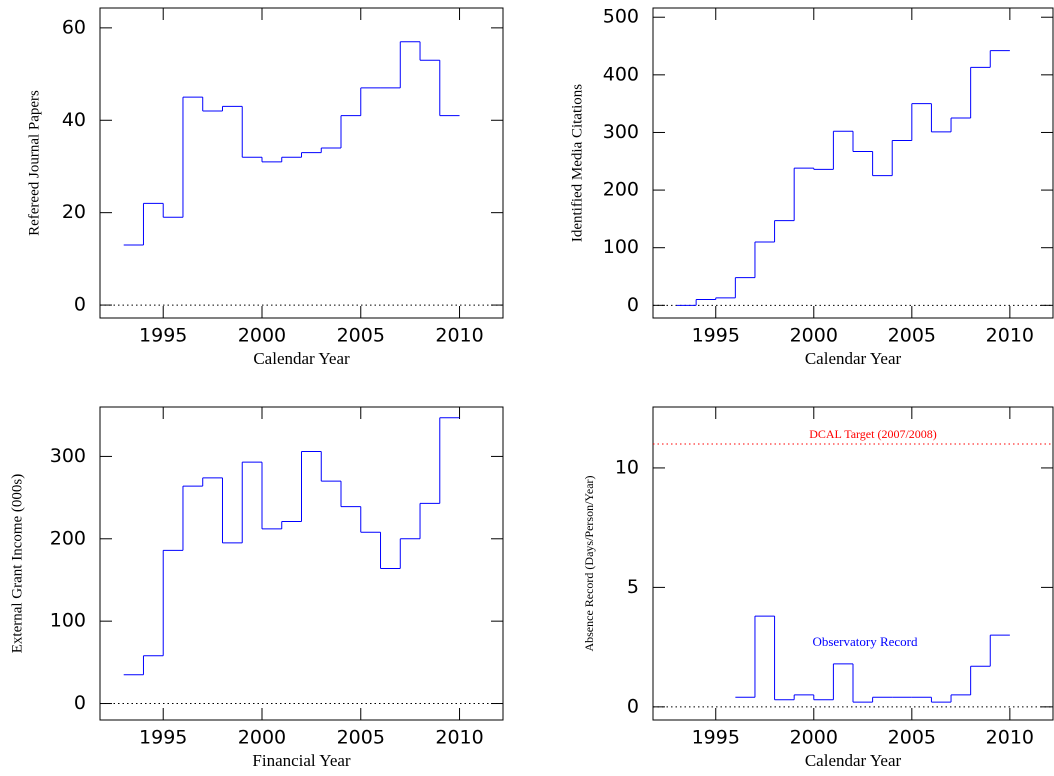  I want to click on reference-label: DCAL Target (2007/2008), so click(873, 434).